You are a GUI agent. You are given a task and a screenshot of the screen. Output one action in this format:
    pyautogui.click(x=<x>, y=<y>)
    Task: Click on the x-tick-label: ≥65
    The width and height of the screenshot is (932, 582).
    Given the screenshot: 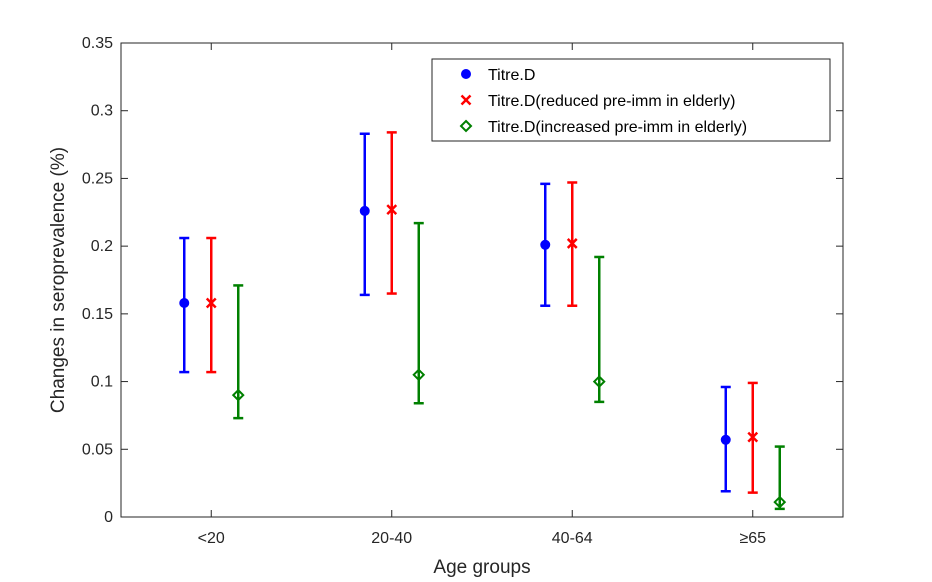 What is the action you would take?
    pyautogui.click(x=752, y=538)
    